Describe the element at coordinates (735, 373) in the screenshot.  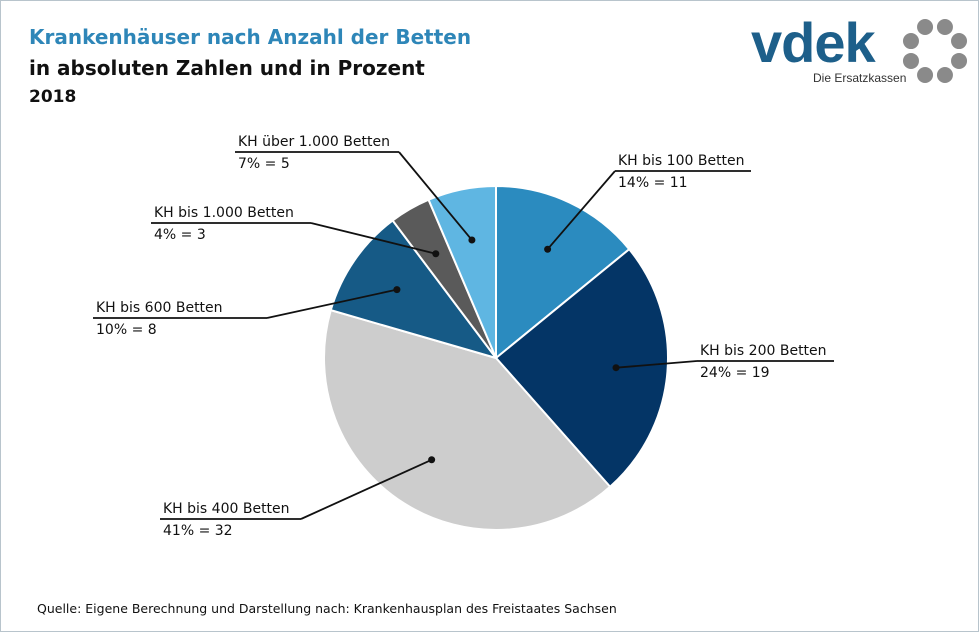
I see `slice-value-label: 24% = 19` at that location.